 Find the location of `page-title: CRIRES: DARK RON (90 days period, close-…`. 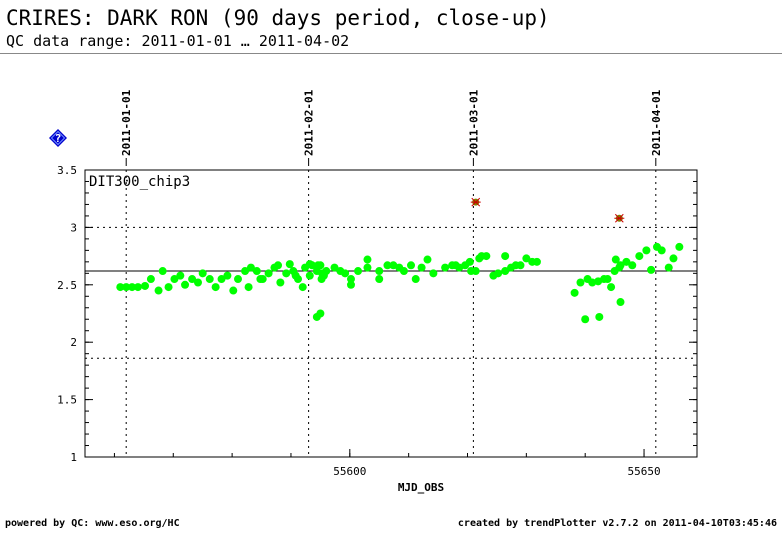

page-title: CRIRES: DARK RON (90 days period, close-… is located at coordinates (278, 18).